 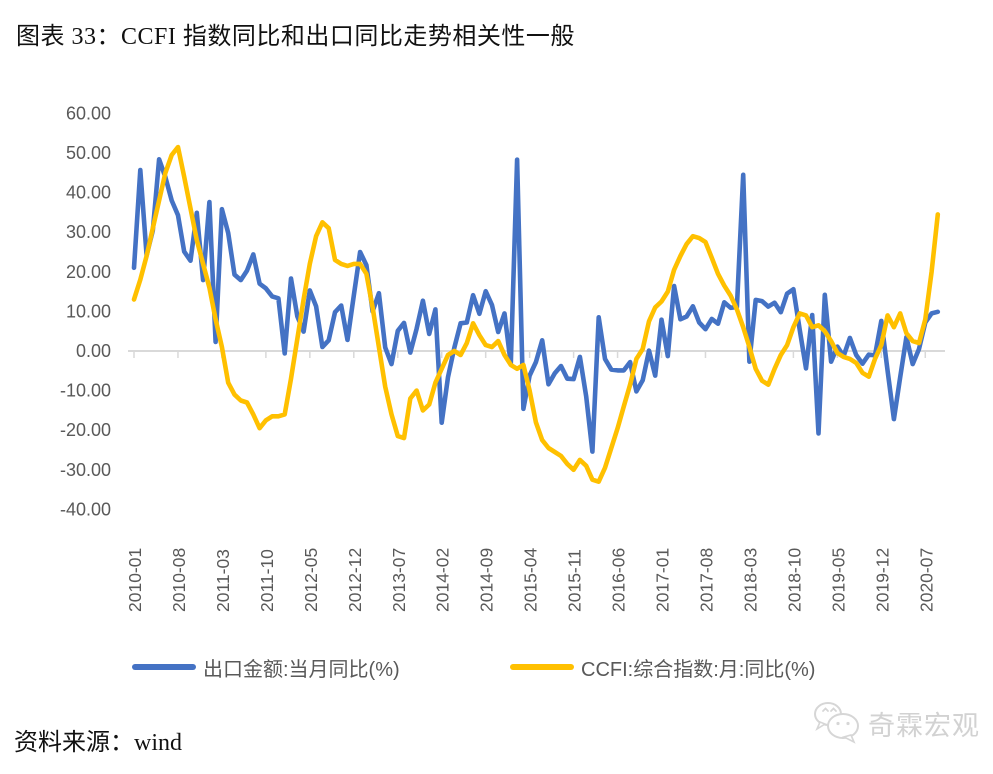 What do you see at coordinates (164, 667) in the screenshot?
I see `export-line-swatch` at bounding box center [164, 667].